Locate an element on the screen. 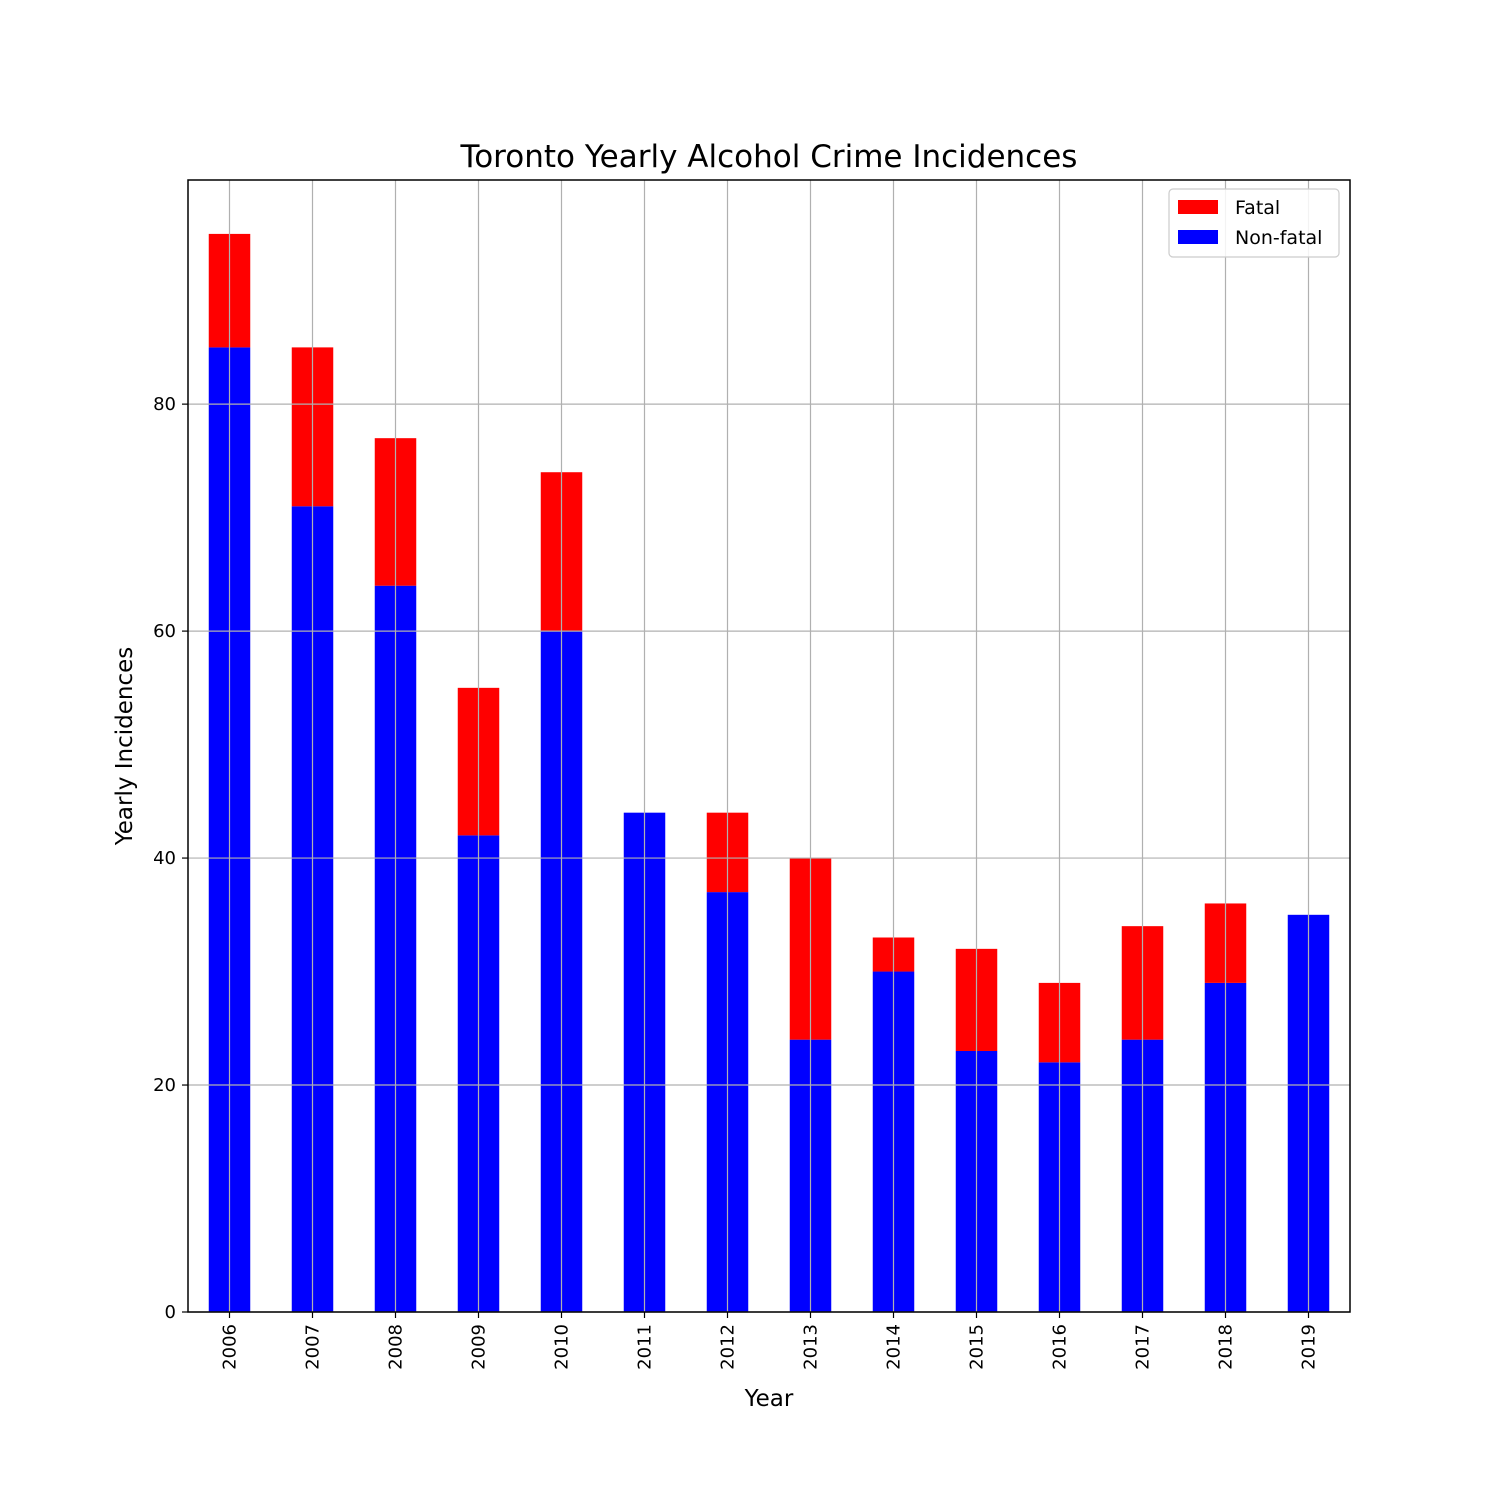 The height and width of the screenshot is (1500, 1500). x-tick-label-2012: 2012 is located at coordinates (728, 1347).